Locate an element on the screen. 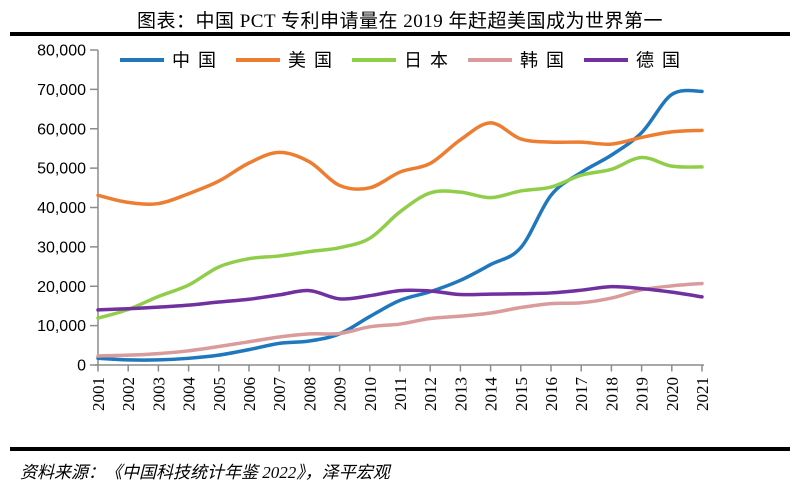 This screenshot has height=492, width=800. y-tick-label: 0 is located at coordinates (81, 366).